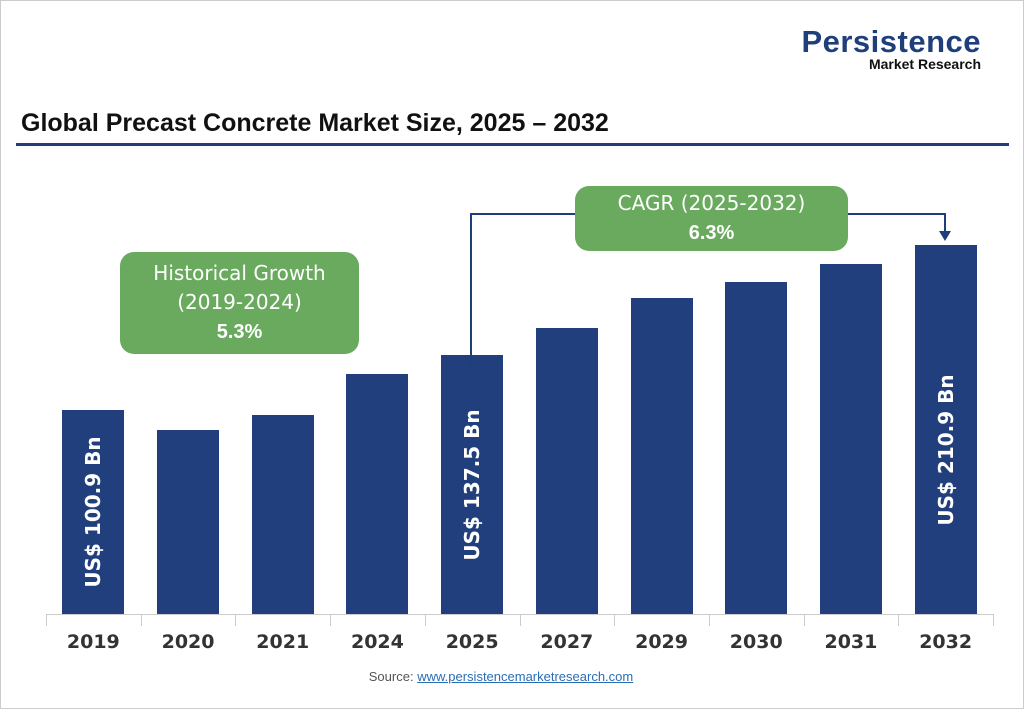  Describe the element at coordinates (711, 218) in the screenshot. I see `cagr-callout: CAGR (2025-2032) 6.3%` at that location.